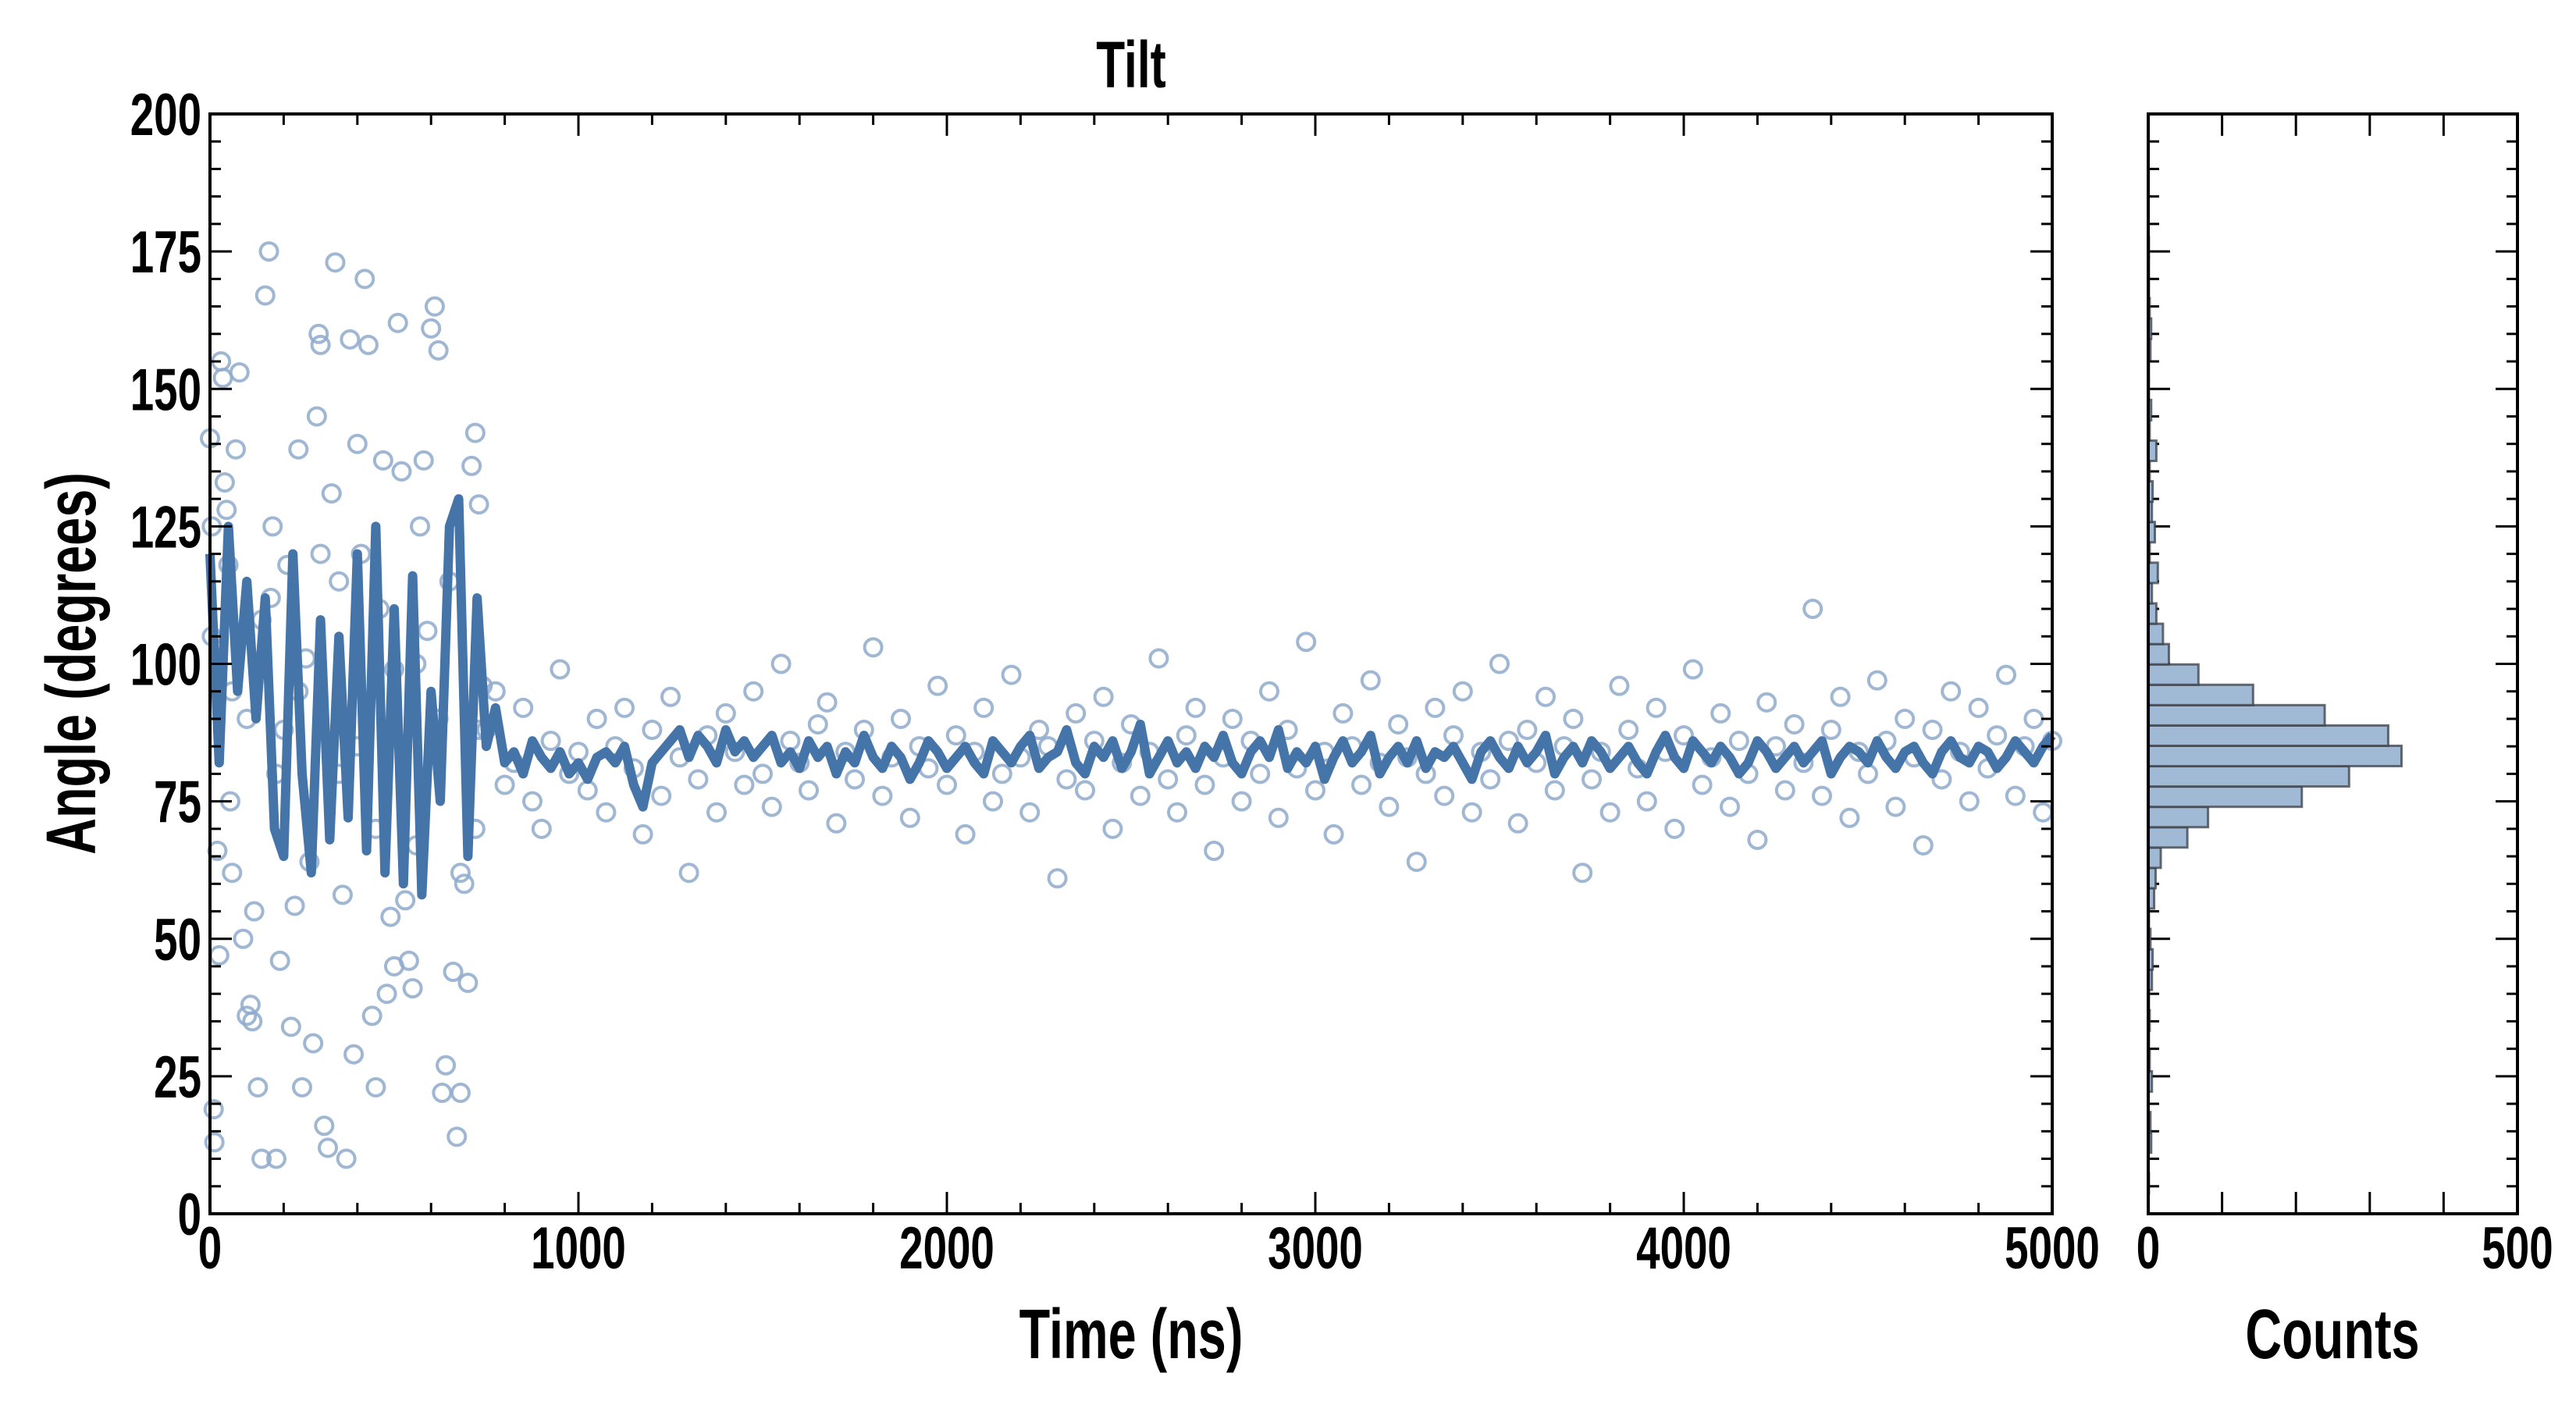 This screenshot has height=1405, width=2576. I want to click on y-tick-label: 75, so click(177, 803).